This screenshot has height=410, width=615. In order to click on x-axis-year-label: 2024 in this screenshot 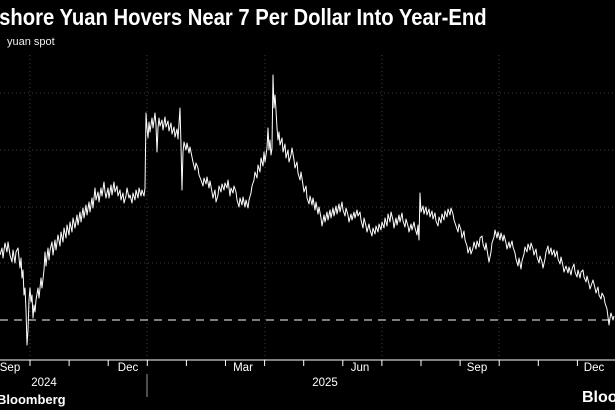, I will do `click(44, 383)`.